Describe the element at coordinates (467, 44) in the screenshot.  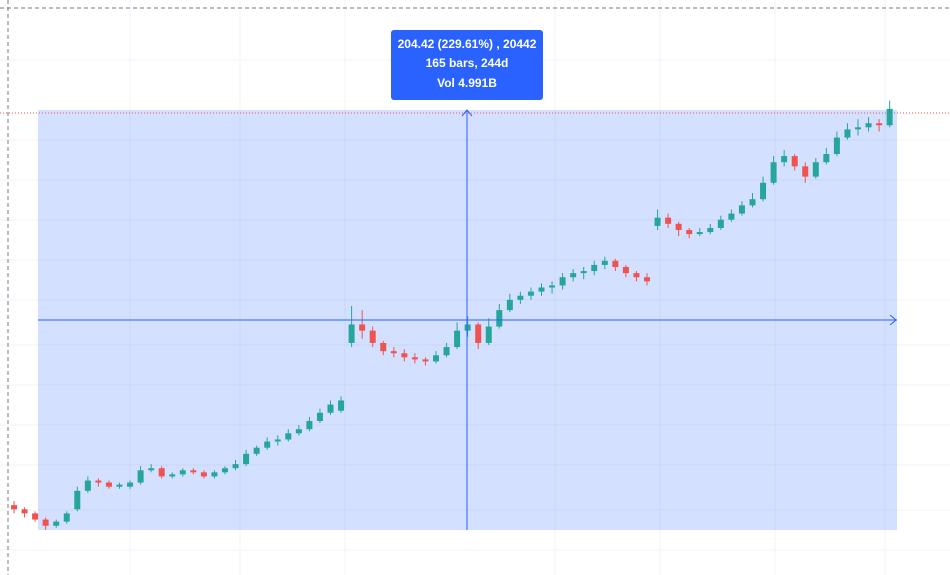
I see `tooltip-line: 204.42 (229.61%) , 20442` at that location.